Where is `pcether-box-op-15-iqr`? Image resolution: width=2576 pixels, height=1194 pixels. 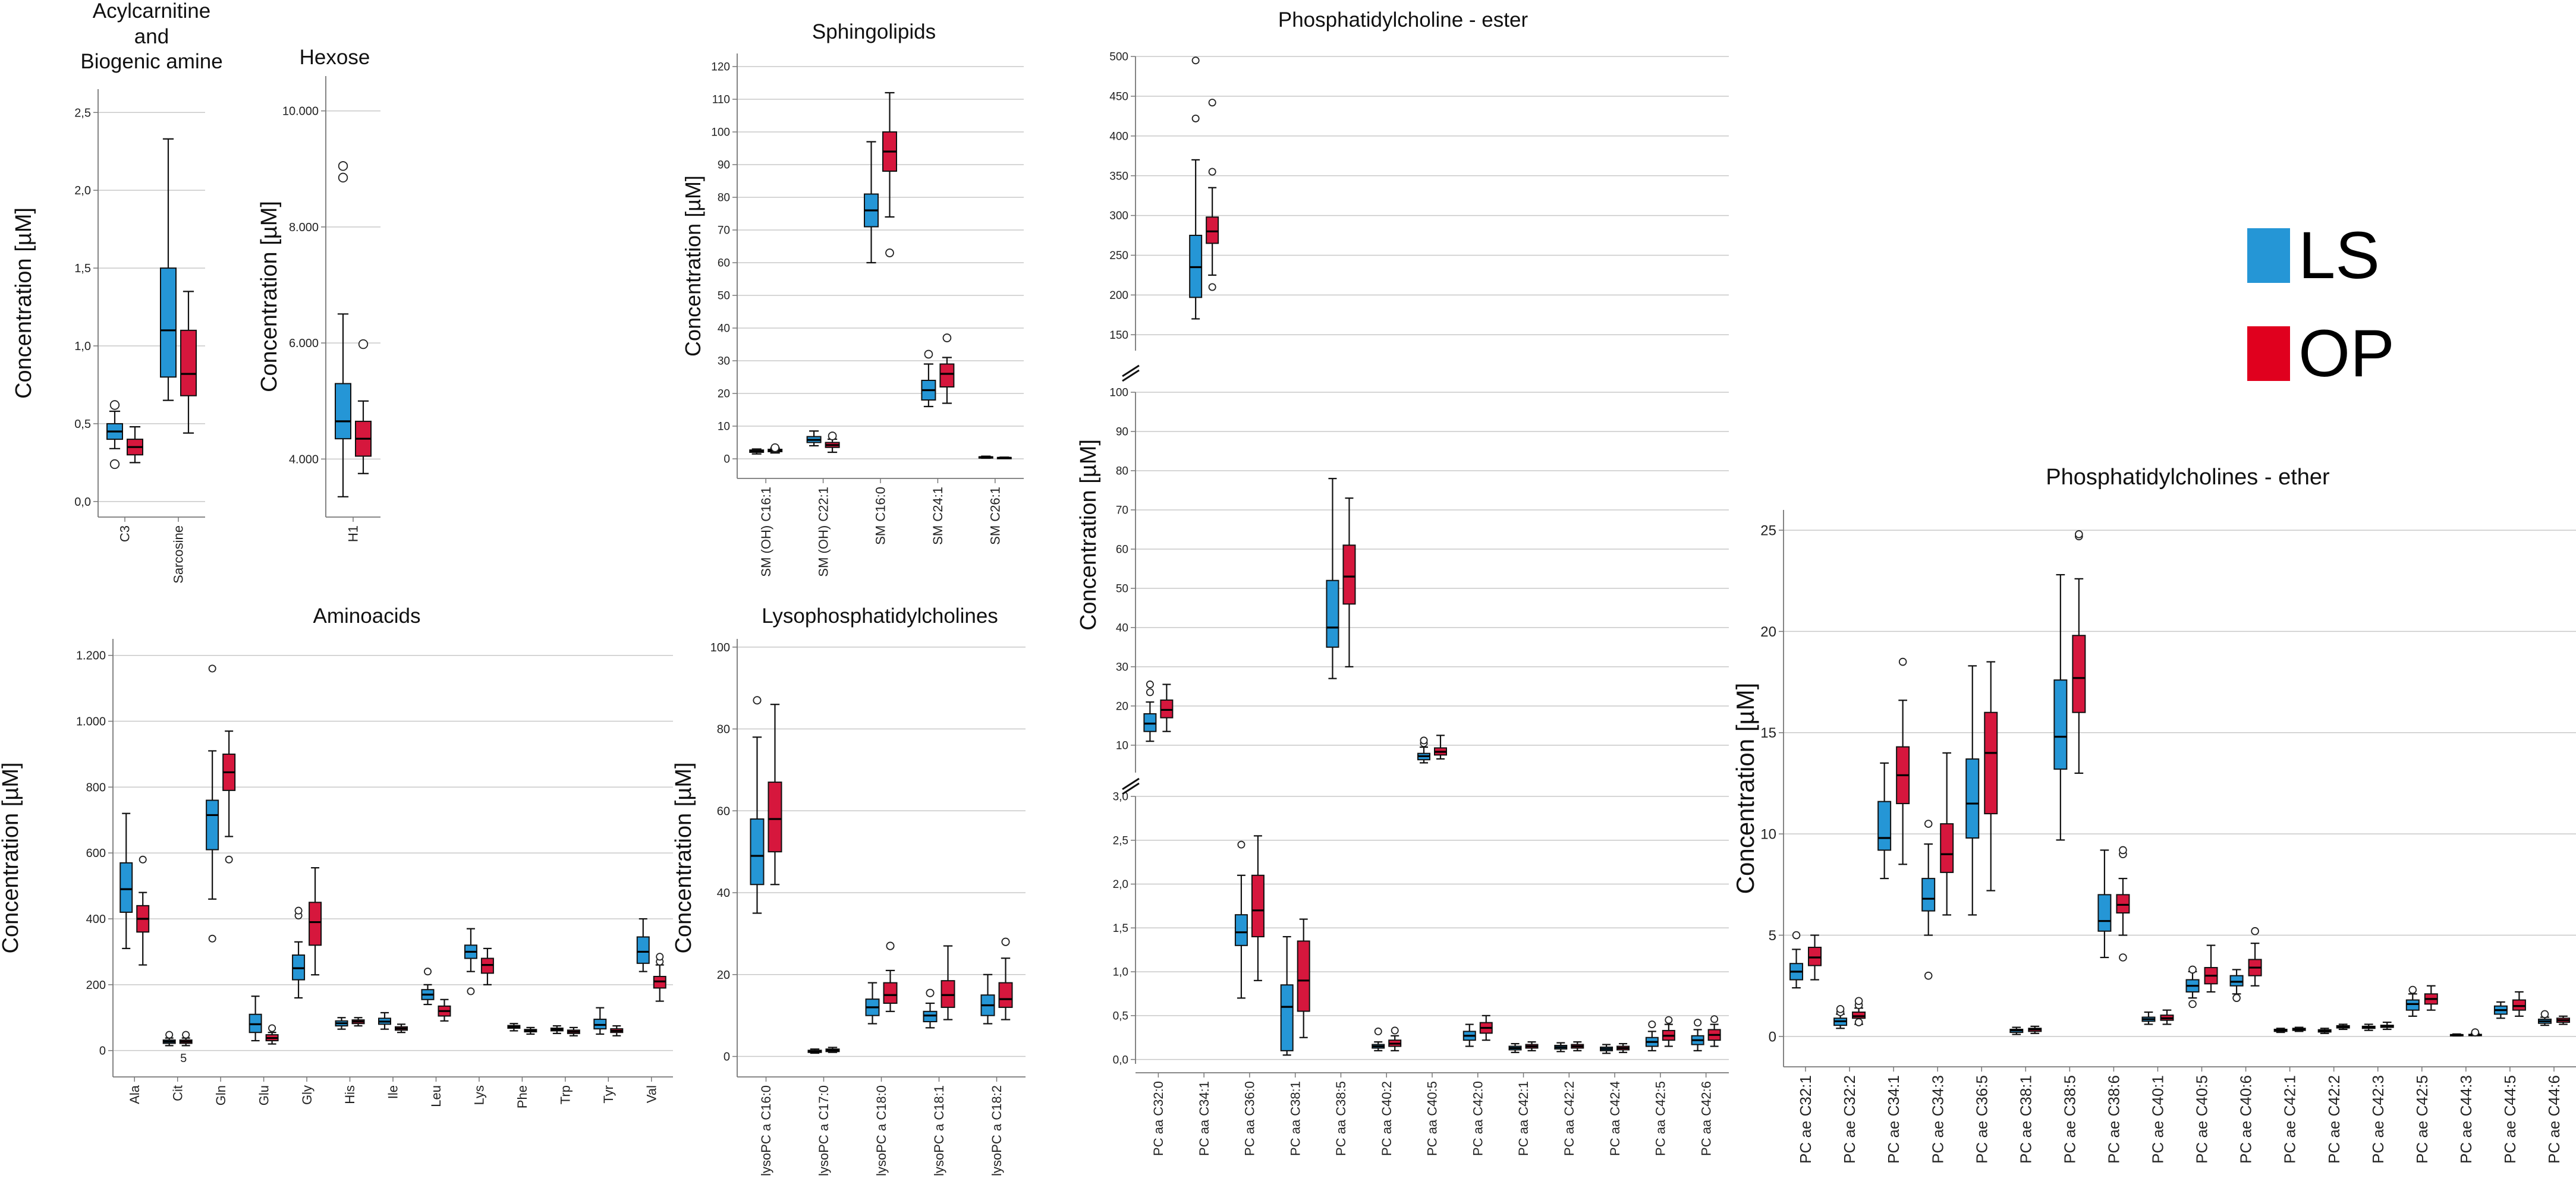 pcether-box-op-15-iqr is located at coordinates (2123, 904).